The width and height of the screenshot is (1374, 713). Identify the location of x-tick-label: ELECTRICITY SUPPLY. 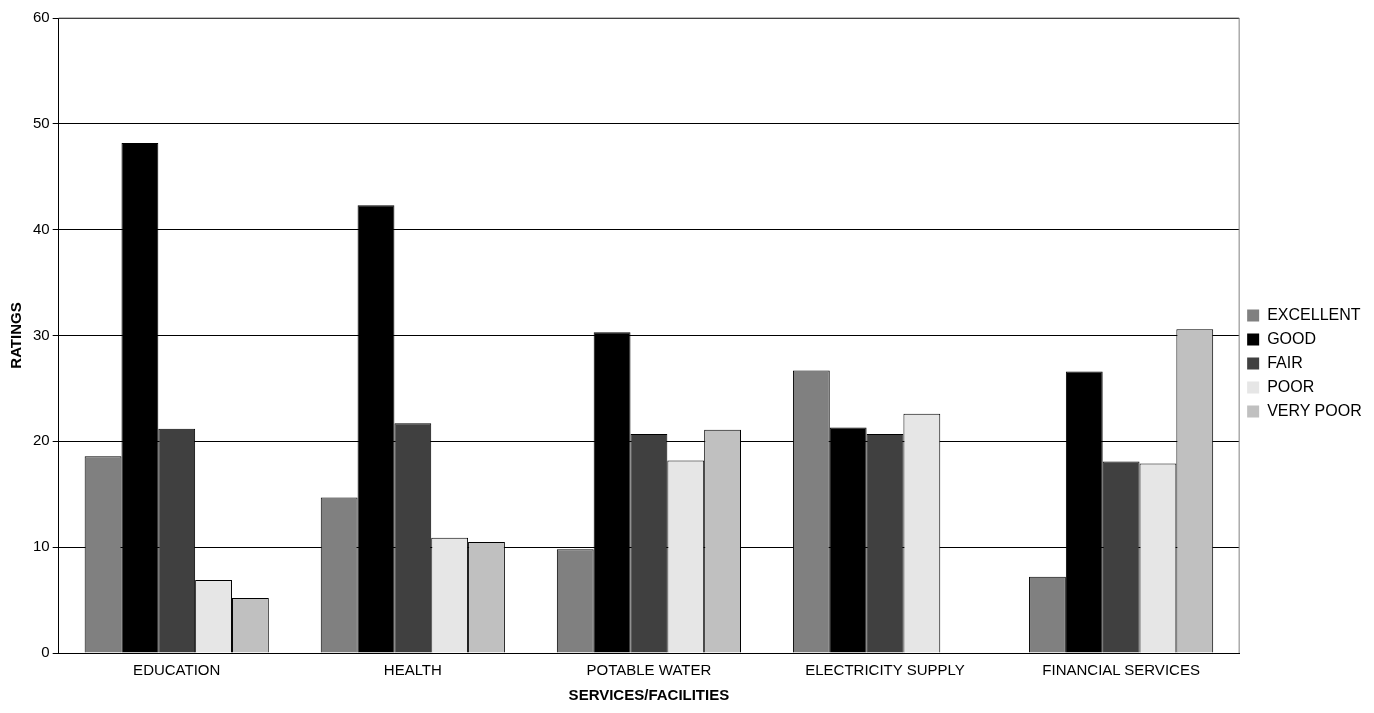
(885, 670).